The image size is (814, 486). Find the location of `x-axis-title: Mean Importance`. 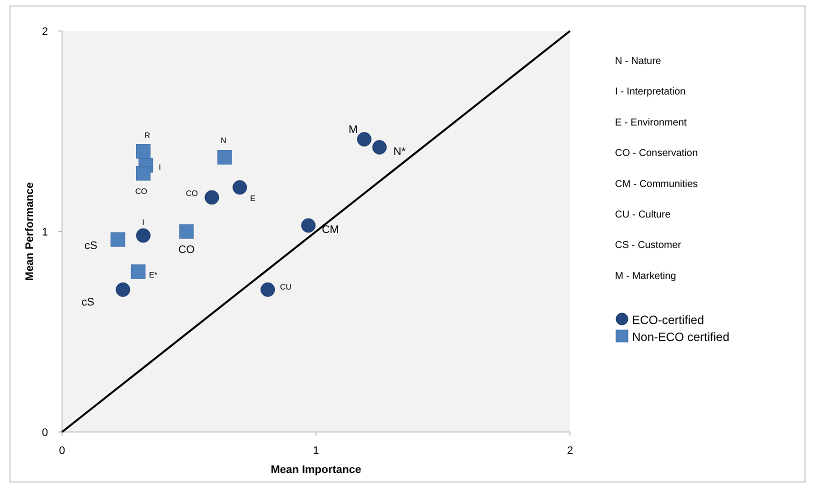

x-axis-title: Mean Importance is located at coordinates (316, 470).